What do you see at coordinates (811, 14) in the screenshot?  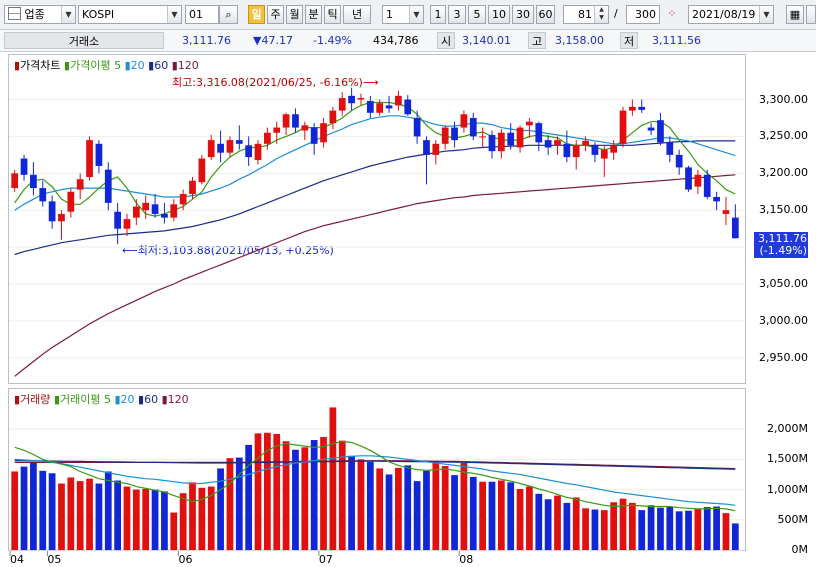 I see `more-icon` at bounding box center [811, 14].